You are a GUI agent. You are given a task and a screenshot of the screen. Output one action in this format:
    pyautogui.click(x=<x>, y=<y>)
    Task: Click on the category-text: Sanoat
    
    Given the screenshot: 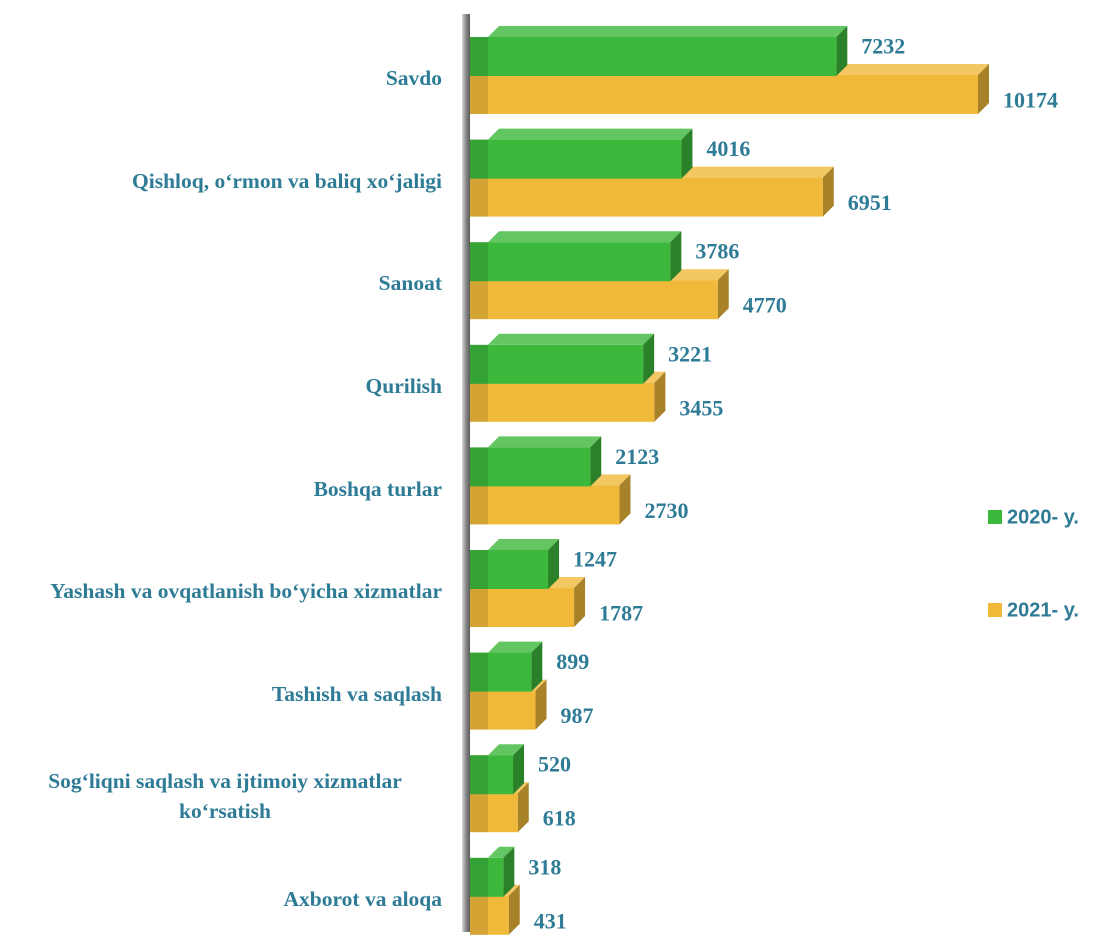 What is the action you would take?
    pyautogui.click(x=410, y=283)
    